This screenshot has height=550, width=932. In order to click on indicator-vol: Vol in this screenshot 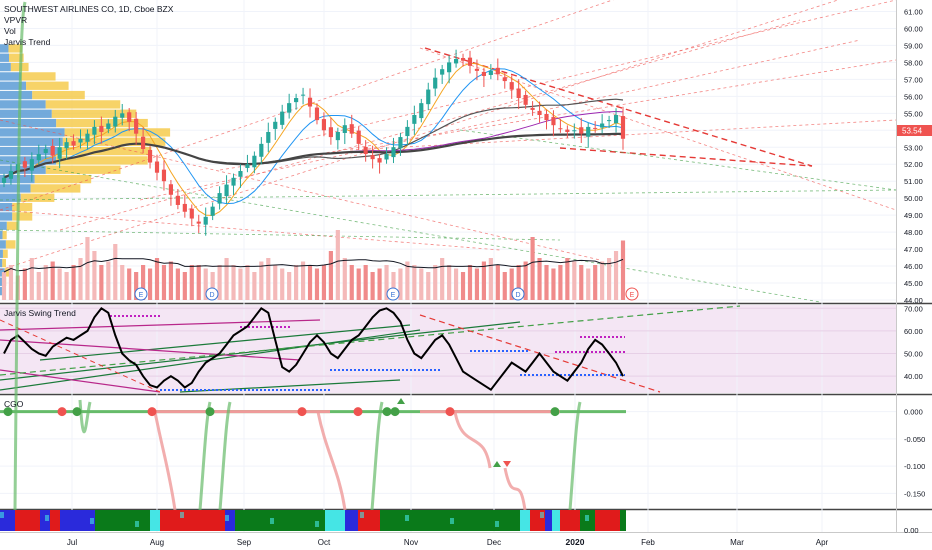, I will do `click(10, 31)`.